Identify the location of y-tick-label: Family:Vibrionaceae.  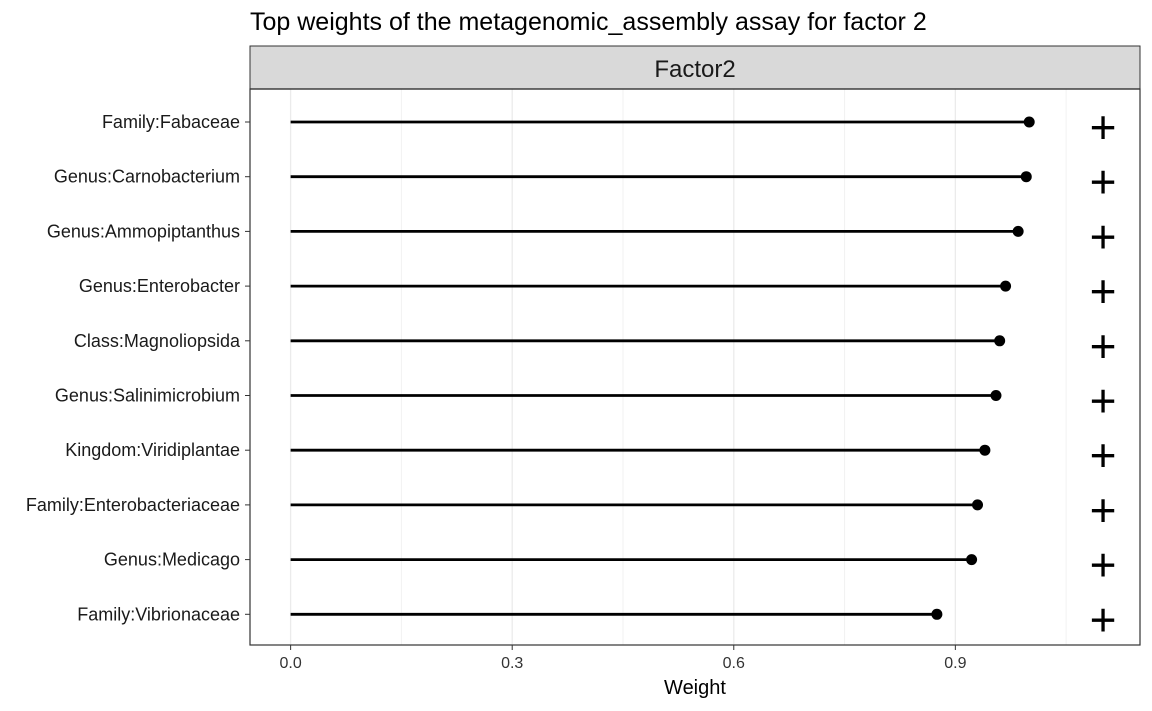
(158, 614).